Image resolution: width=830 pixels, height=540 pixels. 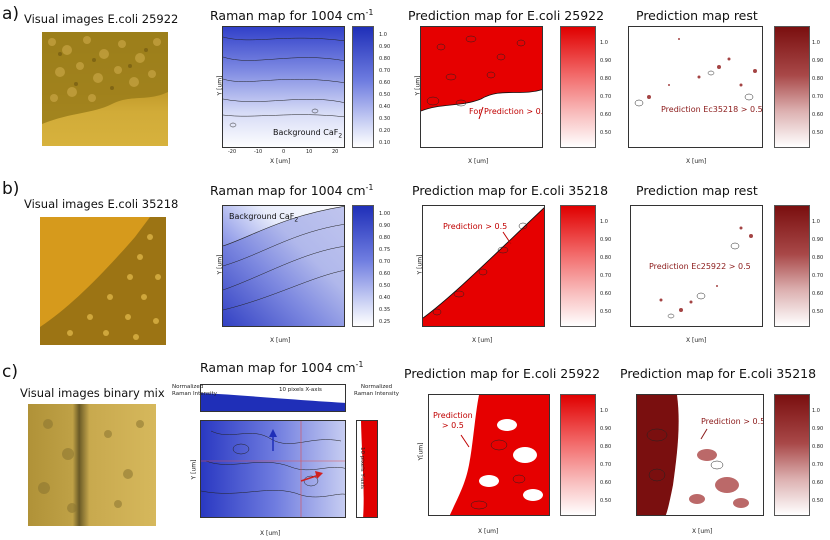 I want to click on raman-xtick-a-2: 0, so click(x=284, y=152).